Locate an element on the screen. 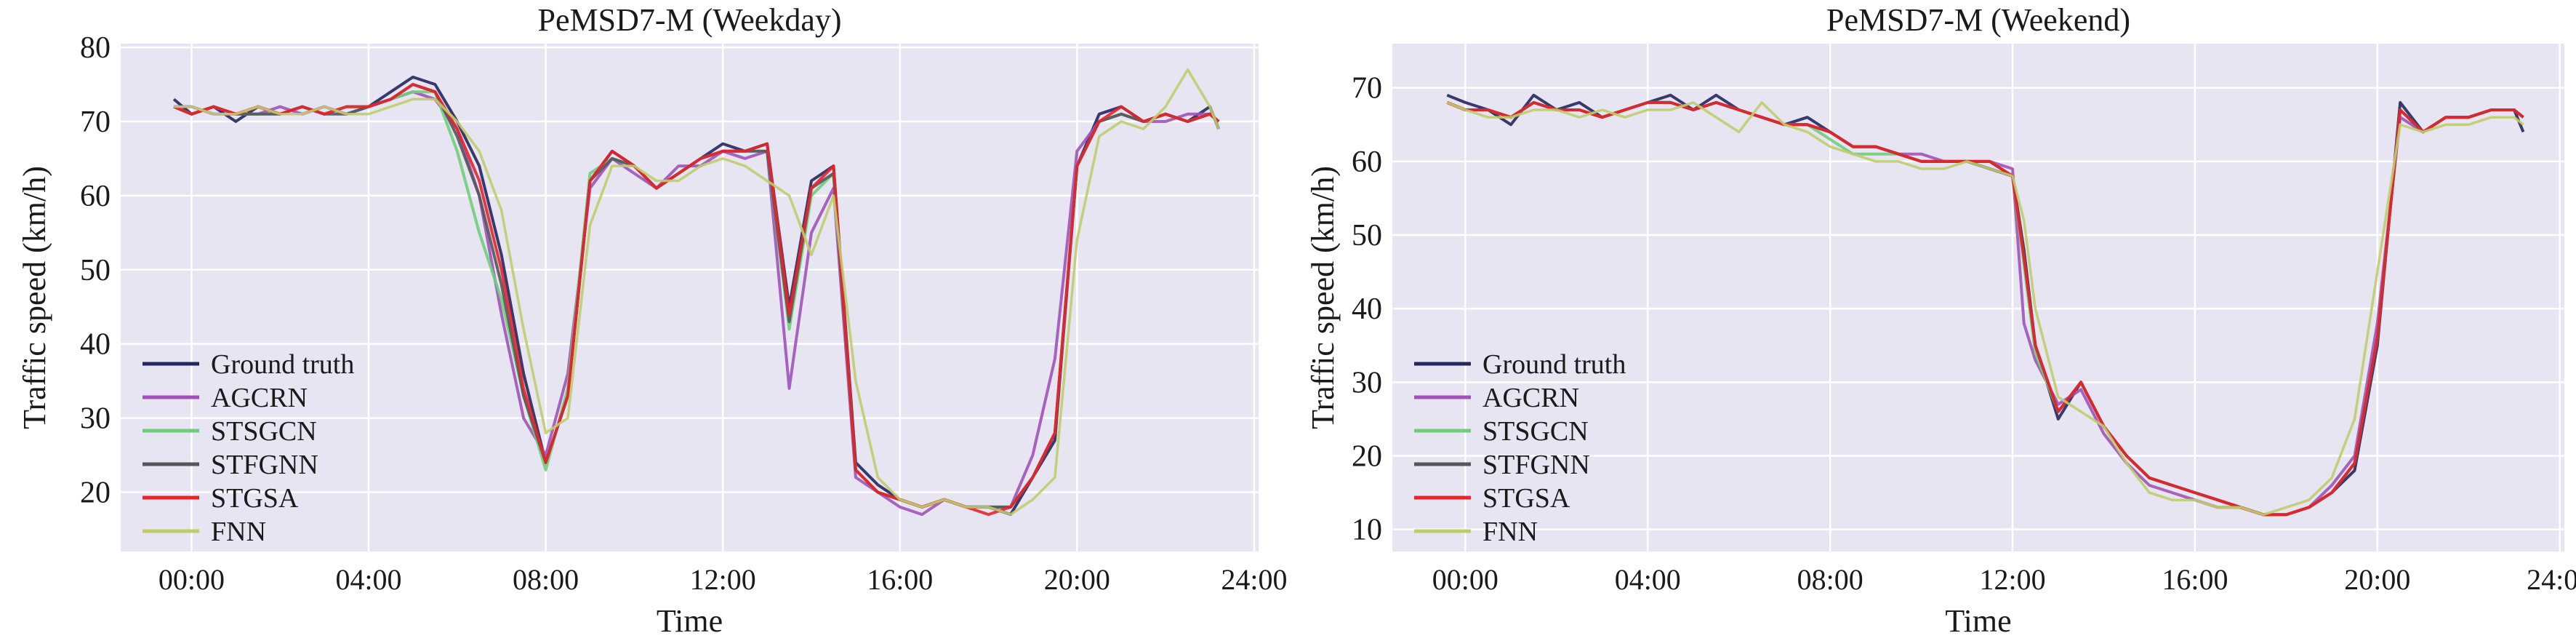  chart-title: PeMSD7-M (Weekday) is located at coordinates (689, 20).